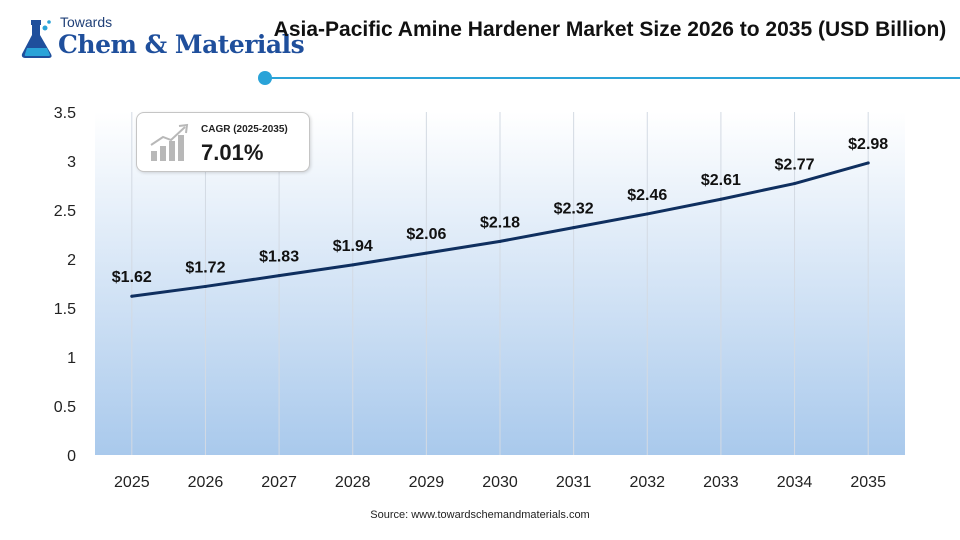 The image size is (960, 540). What do you see at coordinates (574, 482) in the screenshot?
I see `x-tick-label: 2031` at bounding box center [574, 482].